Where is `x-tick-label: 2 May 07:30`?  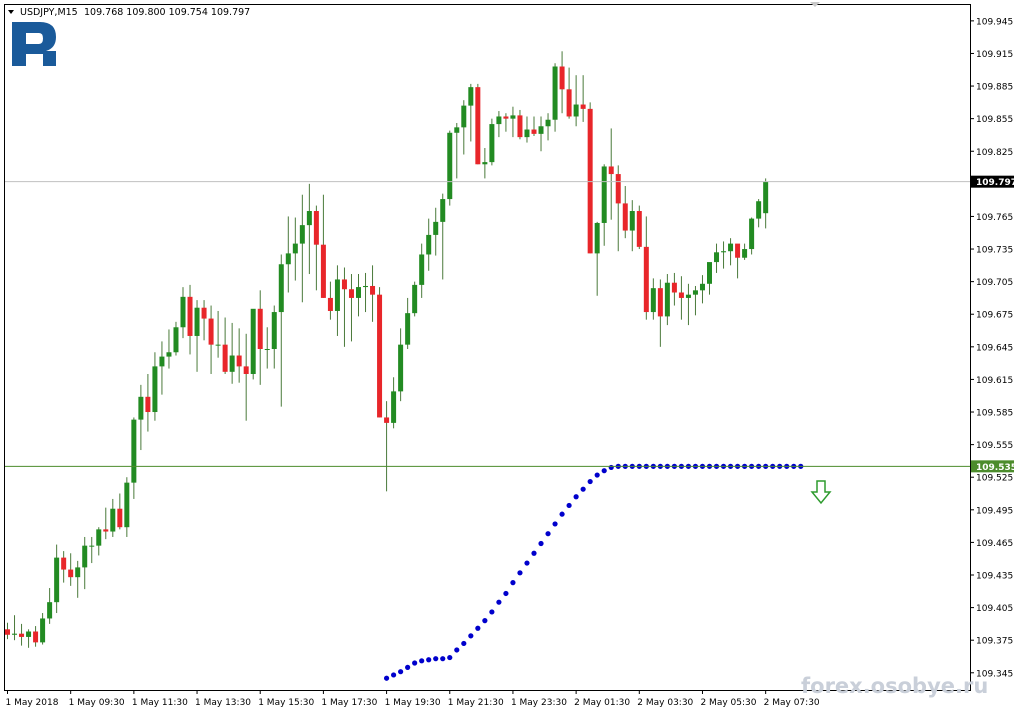 x-tick-label: 2 May 07:30 is located at coordinates (792, 703).